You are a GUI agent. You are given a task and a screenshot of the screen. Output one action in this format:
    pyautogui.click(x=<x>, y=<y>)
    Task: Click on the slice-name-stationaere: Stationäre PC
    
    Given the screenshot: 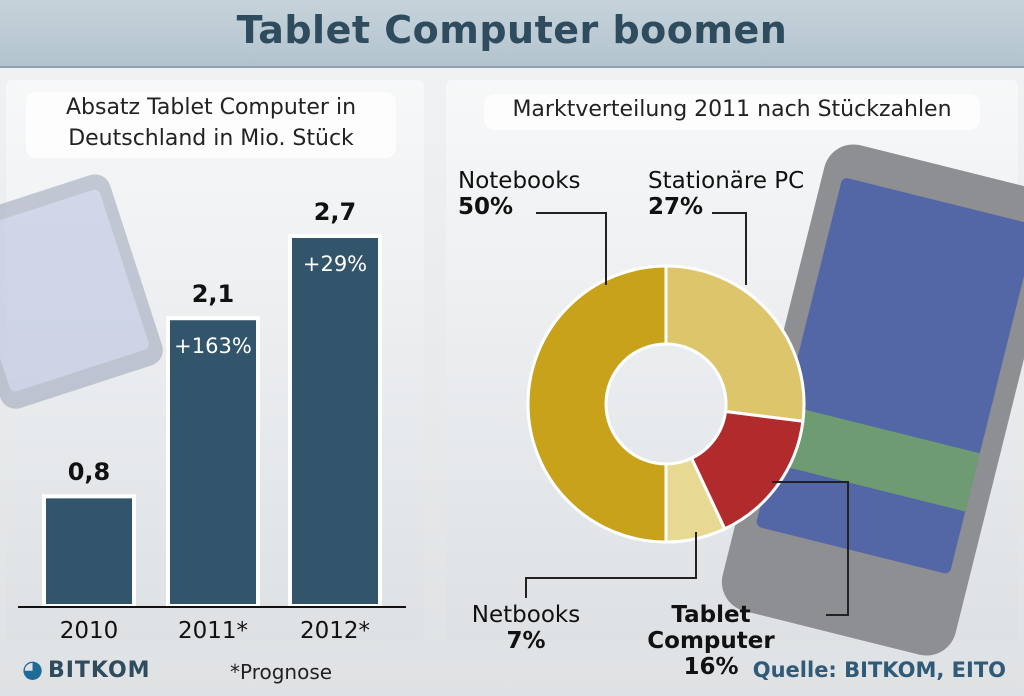 What is the action you would take?
    pyautogui.click(x=726, y=181)
    